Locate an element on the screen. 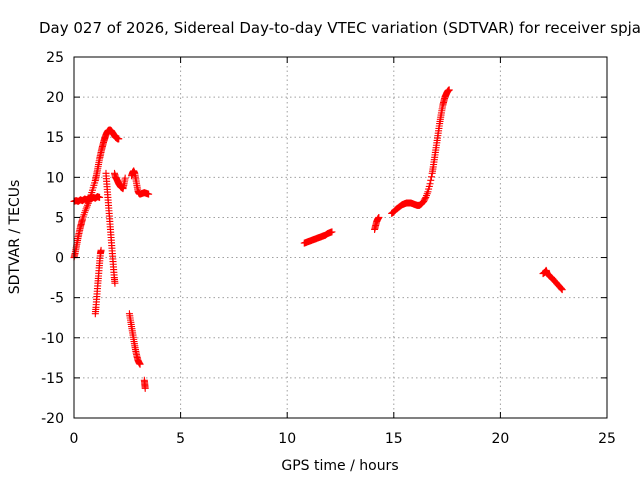  y-axis-label: SDTVAR / TECUs is located at coordinates (15, 237).